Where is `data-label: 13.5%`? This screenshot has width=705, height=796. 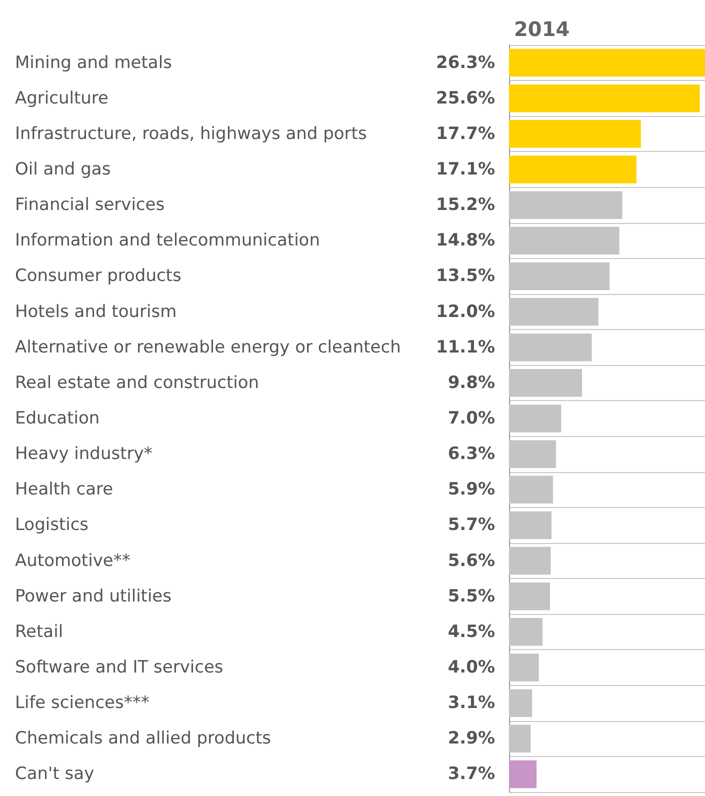
data-label: 13.5% is located at coordinates (465, 276).